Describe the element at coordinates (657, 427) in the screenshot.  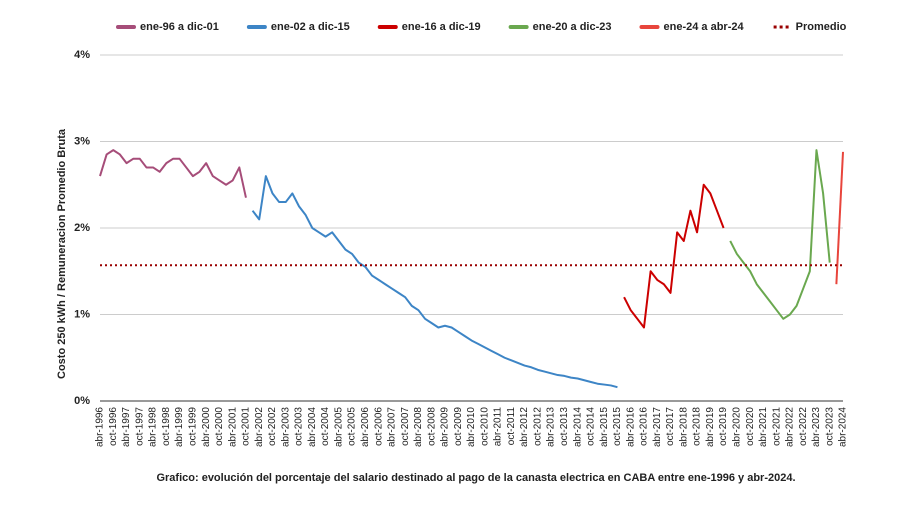
I see `x-tick-label: abr-2017` at that location.